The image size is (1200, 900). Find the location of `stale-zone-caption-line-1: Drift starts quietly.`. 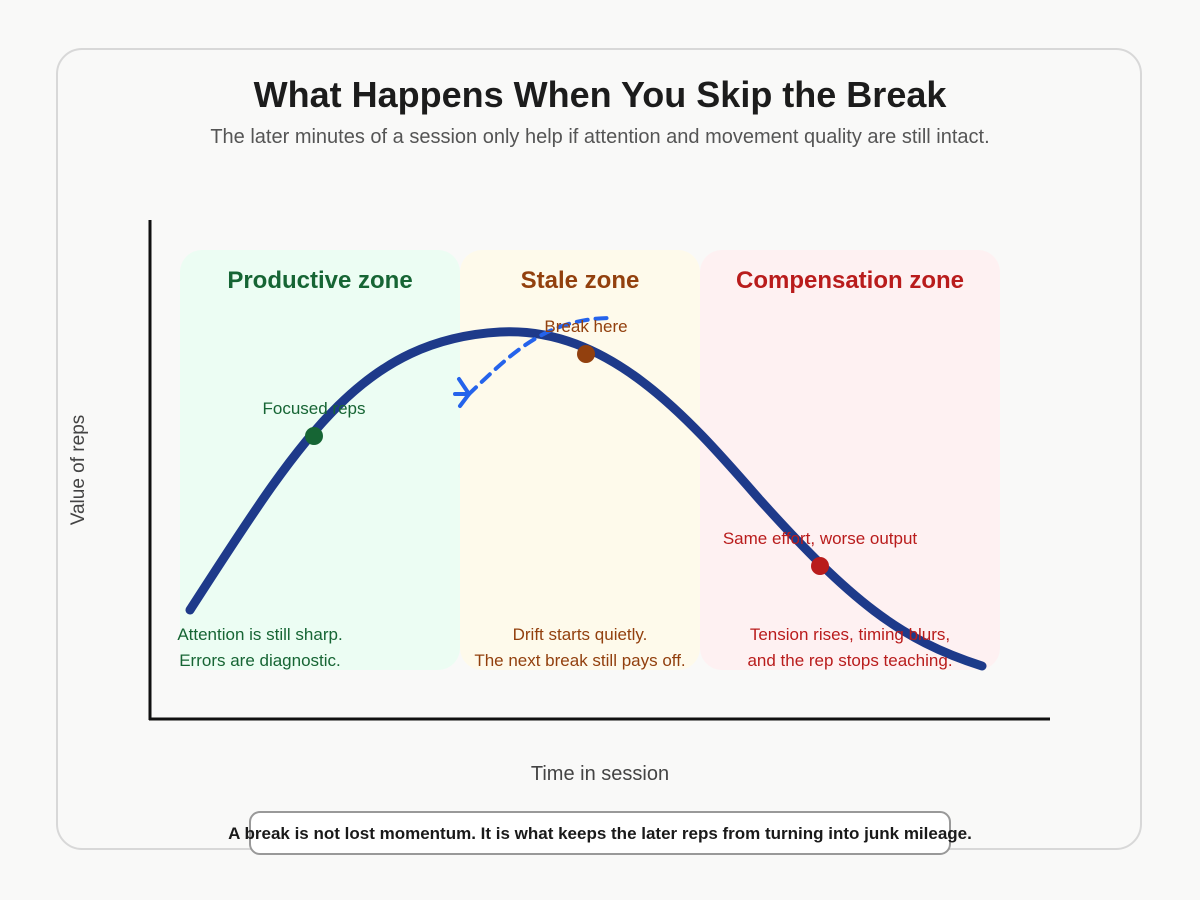

stale-zone-caption-line-1: Drift starts quietly. is located at coordinates (580, 634).